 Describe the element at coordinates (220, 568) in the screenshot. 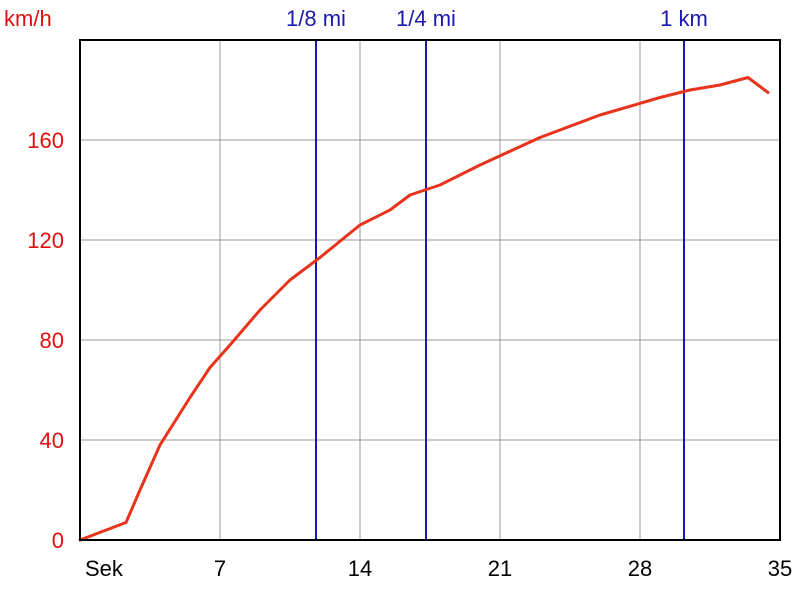

I see `x-tick-label: 7` at that location.